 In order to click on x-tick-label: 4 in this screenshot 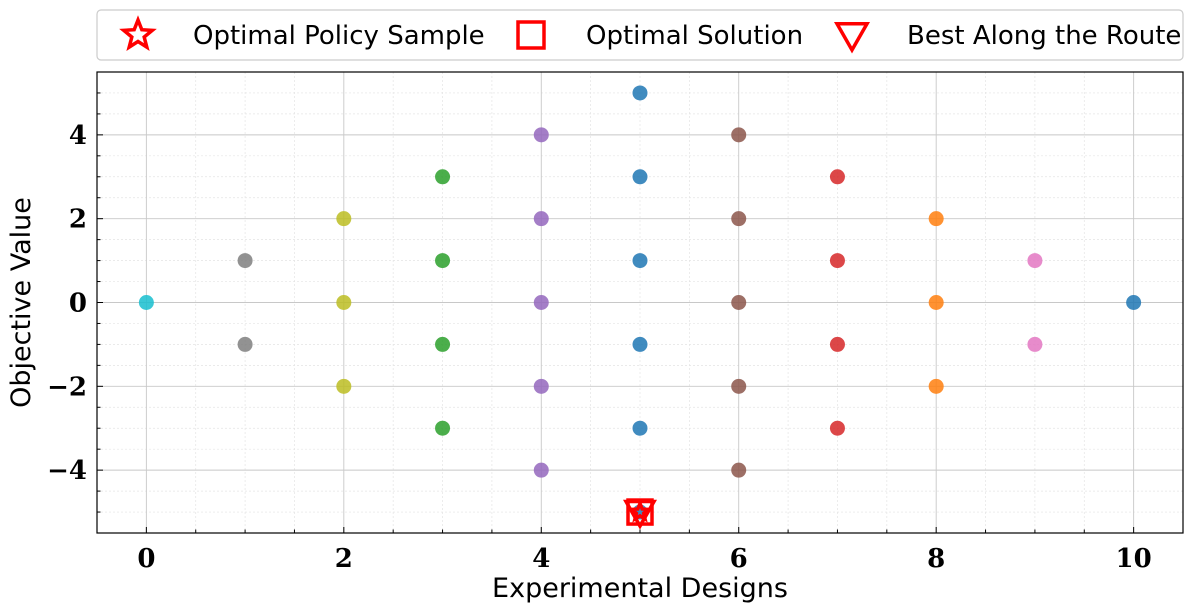, I will do `click(541, 559)`.